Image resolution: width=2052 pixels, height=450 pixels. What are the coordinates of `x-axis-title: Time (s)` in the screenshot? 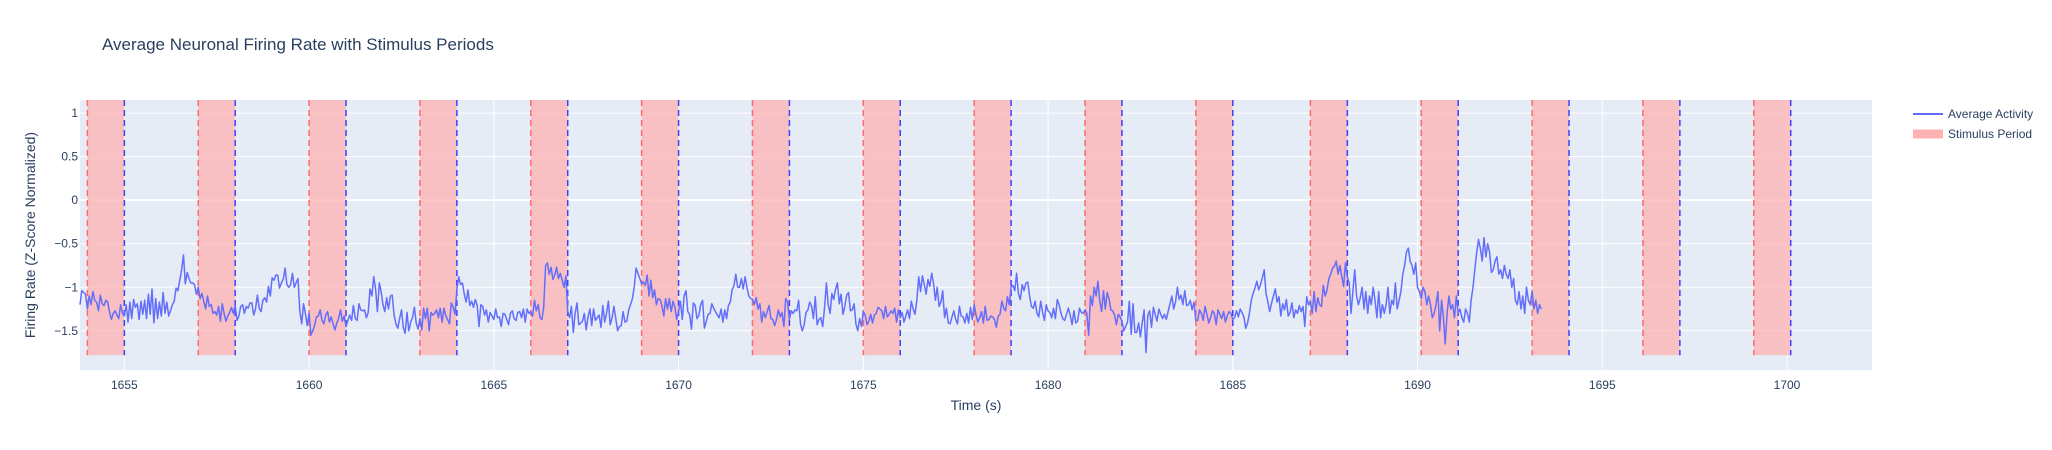 It's located at (976, 405).